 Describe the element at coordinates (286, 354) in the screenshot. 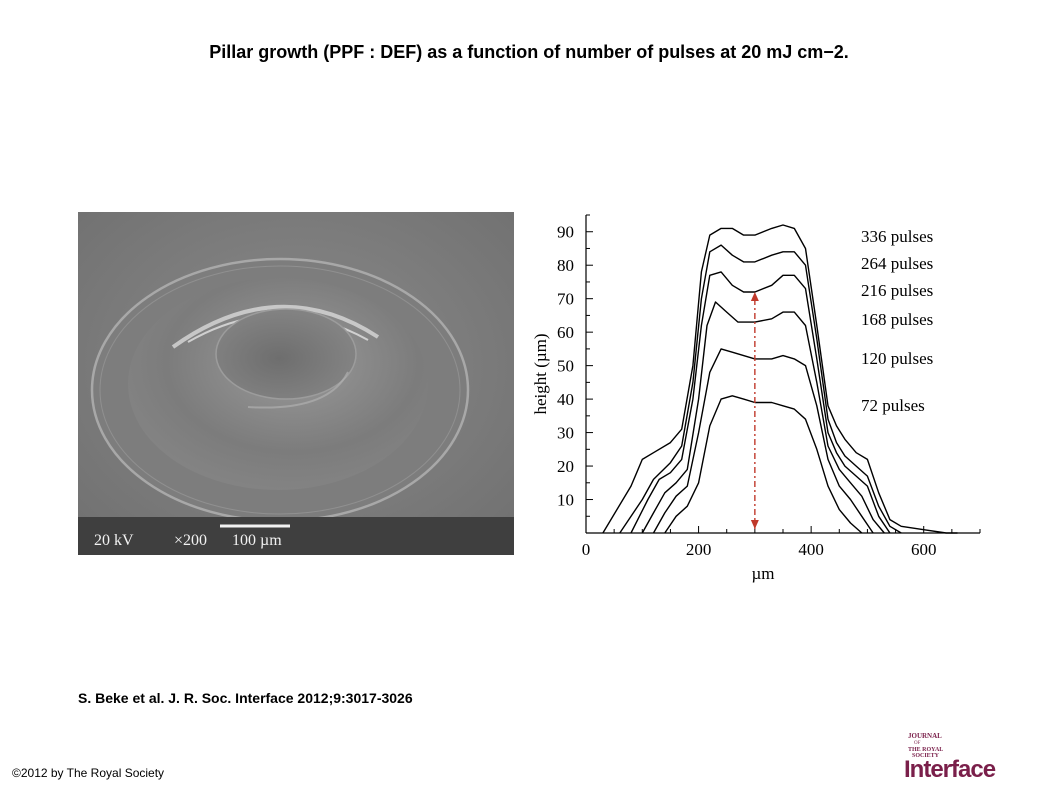

I see `sem-pillar-top` at that location.